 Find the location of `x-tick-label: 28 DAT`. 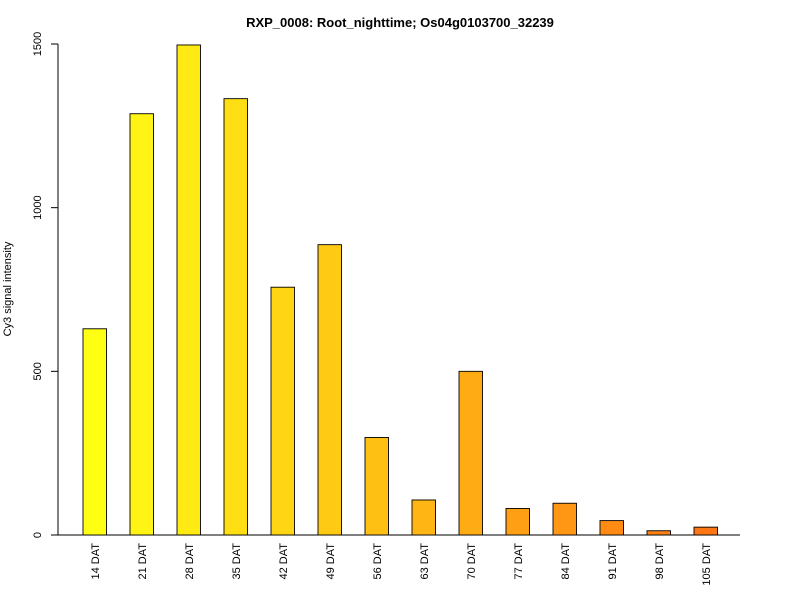

x-tick-label: 28 DAT is located at coordinates (190, 561).